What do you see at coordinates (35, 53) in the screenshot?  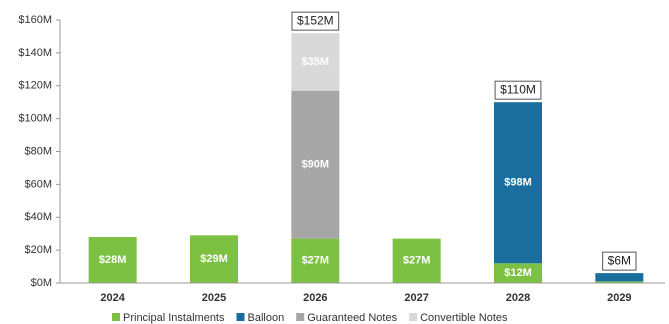 I see `y-tick-label: $140M` at bounding box center [35, 53].